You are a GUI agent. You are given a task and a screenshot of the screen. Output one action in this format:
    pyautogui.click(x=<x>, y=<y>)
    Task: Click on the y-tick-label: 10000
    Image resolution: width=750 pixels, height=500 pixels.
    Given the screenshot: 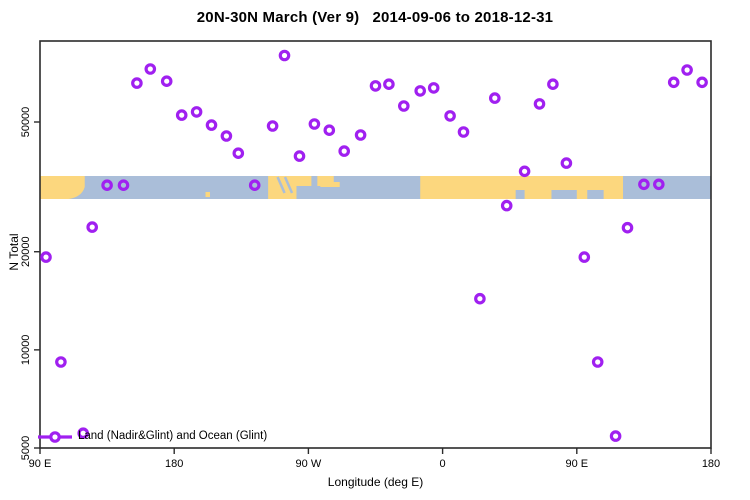 What is the action you would take?
    pyautogui.click(x=26, y=350)
    